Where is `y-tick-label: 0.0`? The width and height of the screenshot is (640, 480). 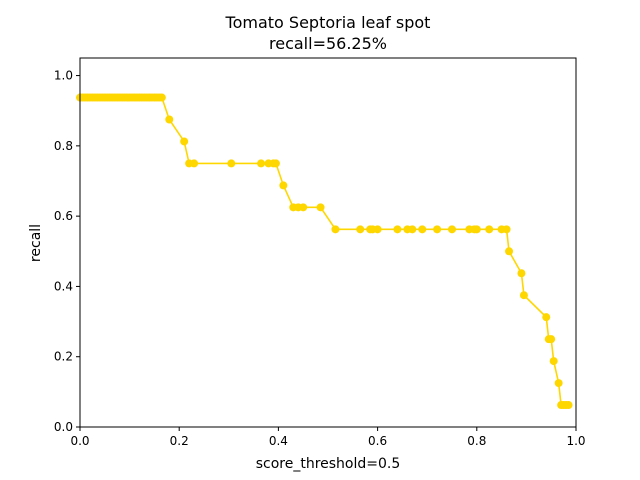 y-tick-label: 0.0 is located at coordinates (63, 427).